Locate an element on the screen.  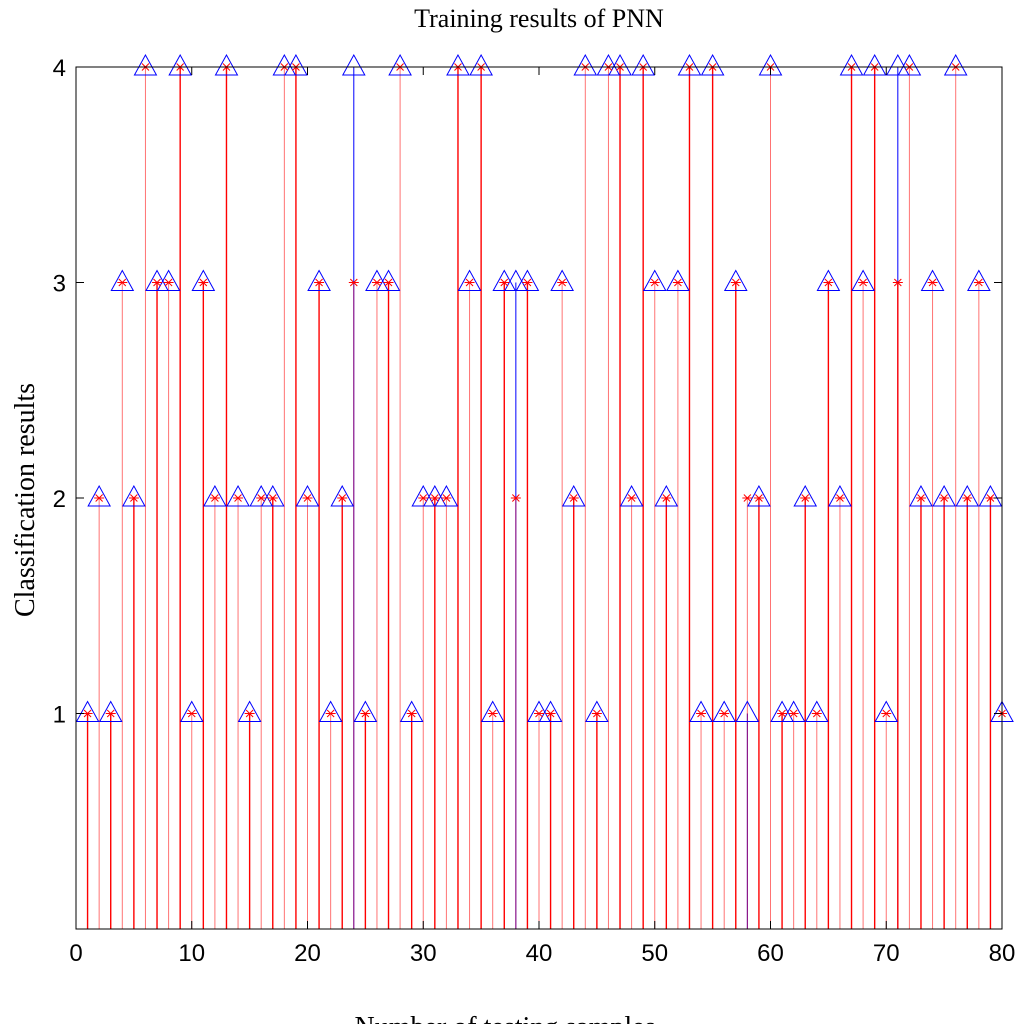
y-axis-label: Classification results is located at coordinates (25, 500).